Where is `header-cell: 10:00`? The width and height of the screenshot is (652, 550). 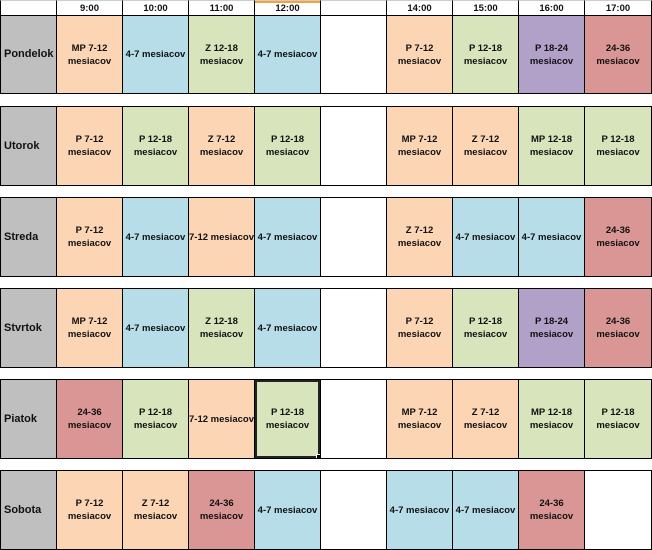
header-cell: 10:00 is located at coordinates (155, 8).